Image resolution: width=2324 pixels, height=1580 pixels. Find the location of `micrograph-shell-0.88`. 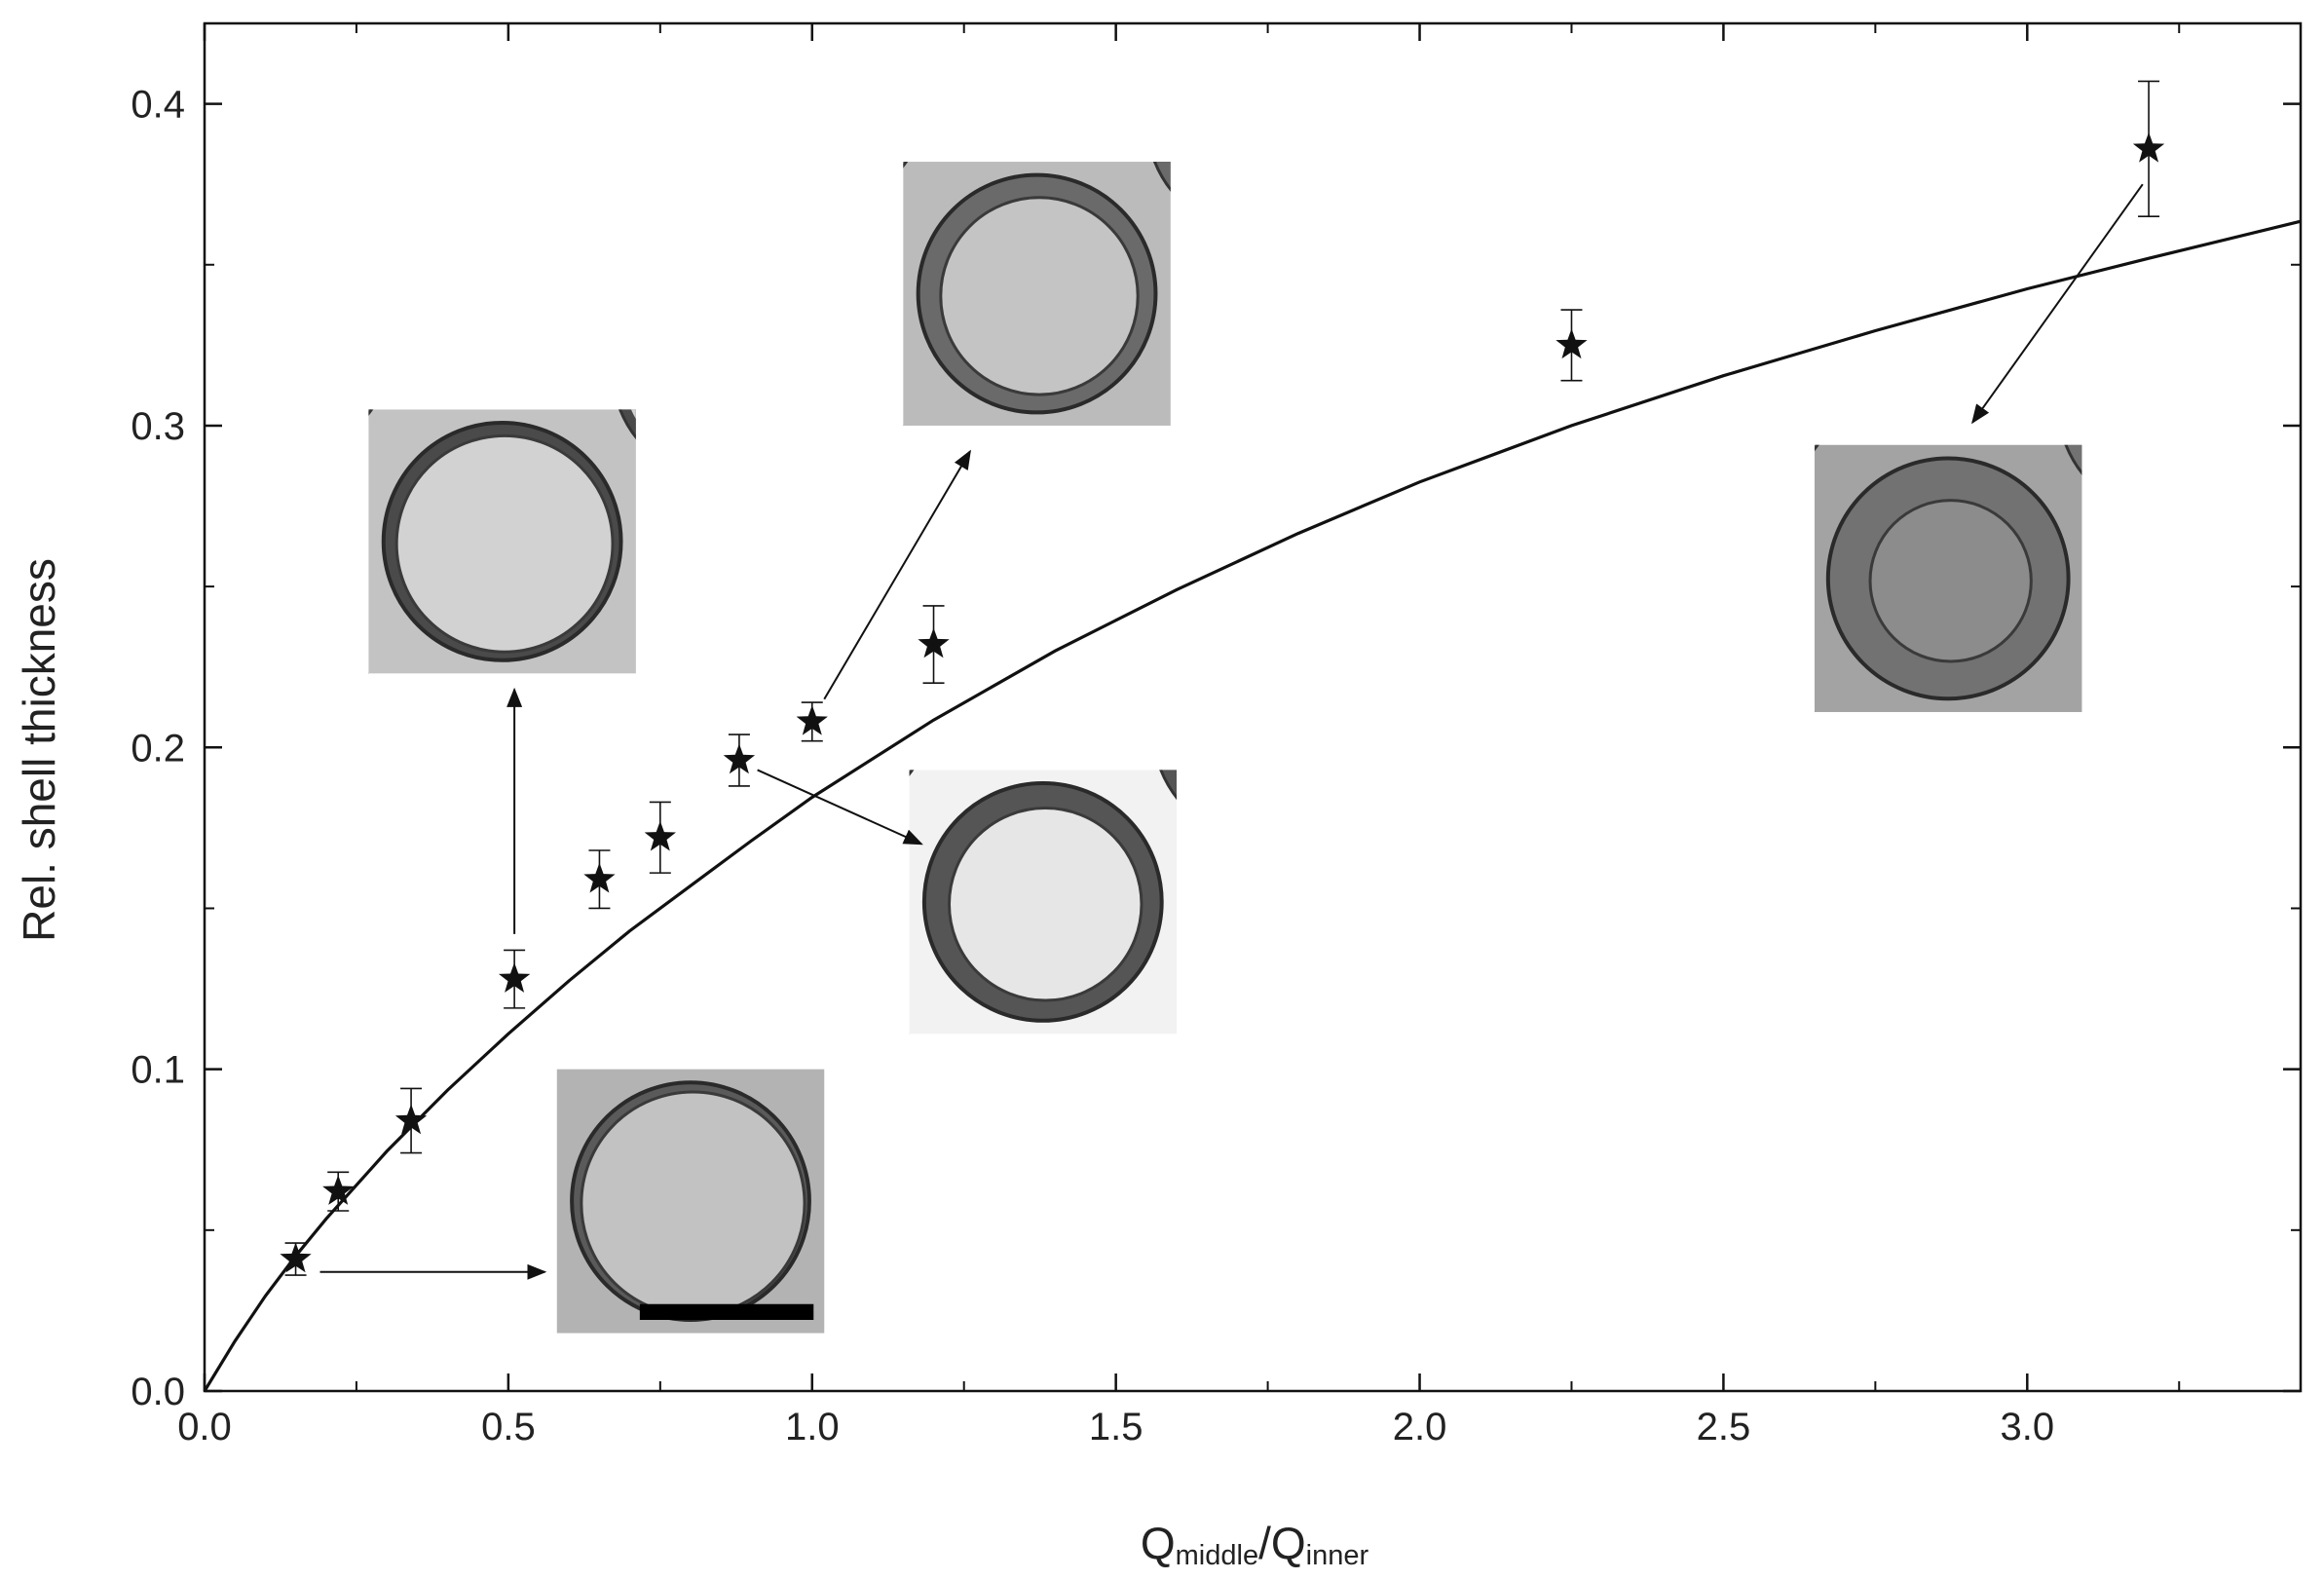

micrograph-shell-0.88 is located at coordinates (1045, 928).